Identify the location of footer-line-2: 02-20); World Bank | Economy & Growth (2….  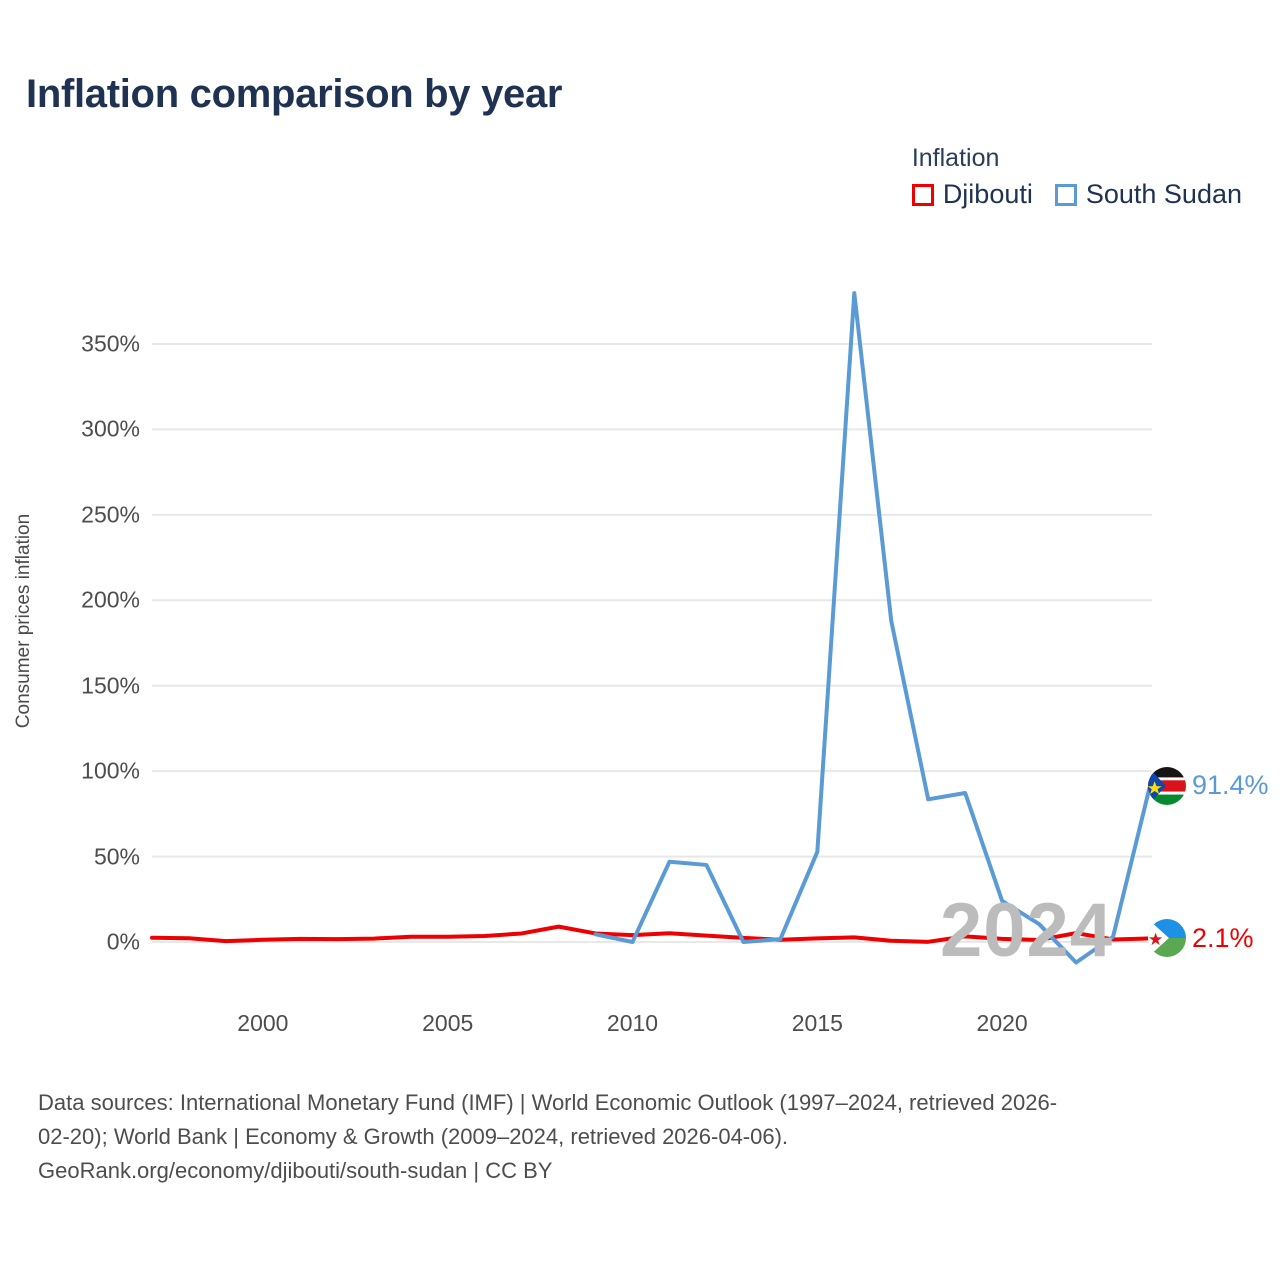
(413, 1136).